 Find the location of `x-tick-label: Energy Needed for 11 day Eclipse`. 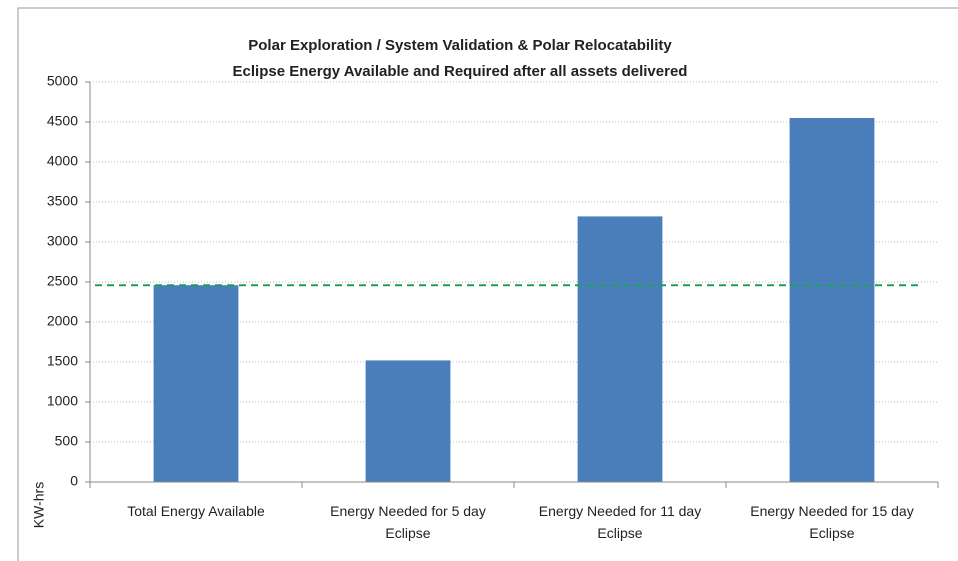

x-tick-label: Energy Needed for 11 day Eclipse is located at coordinates (620, 522).